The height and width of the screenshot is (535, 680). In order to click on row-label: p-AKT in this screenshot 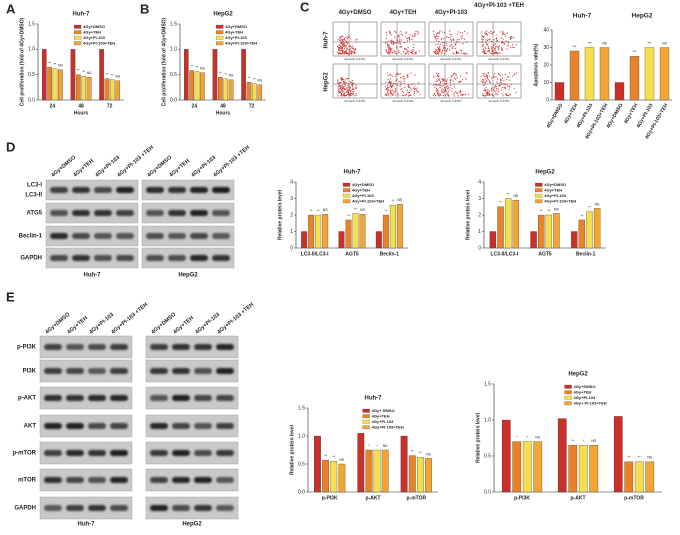, I will do `click(27, 399)`.